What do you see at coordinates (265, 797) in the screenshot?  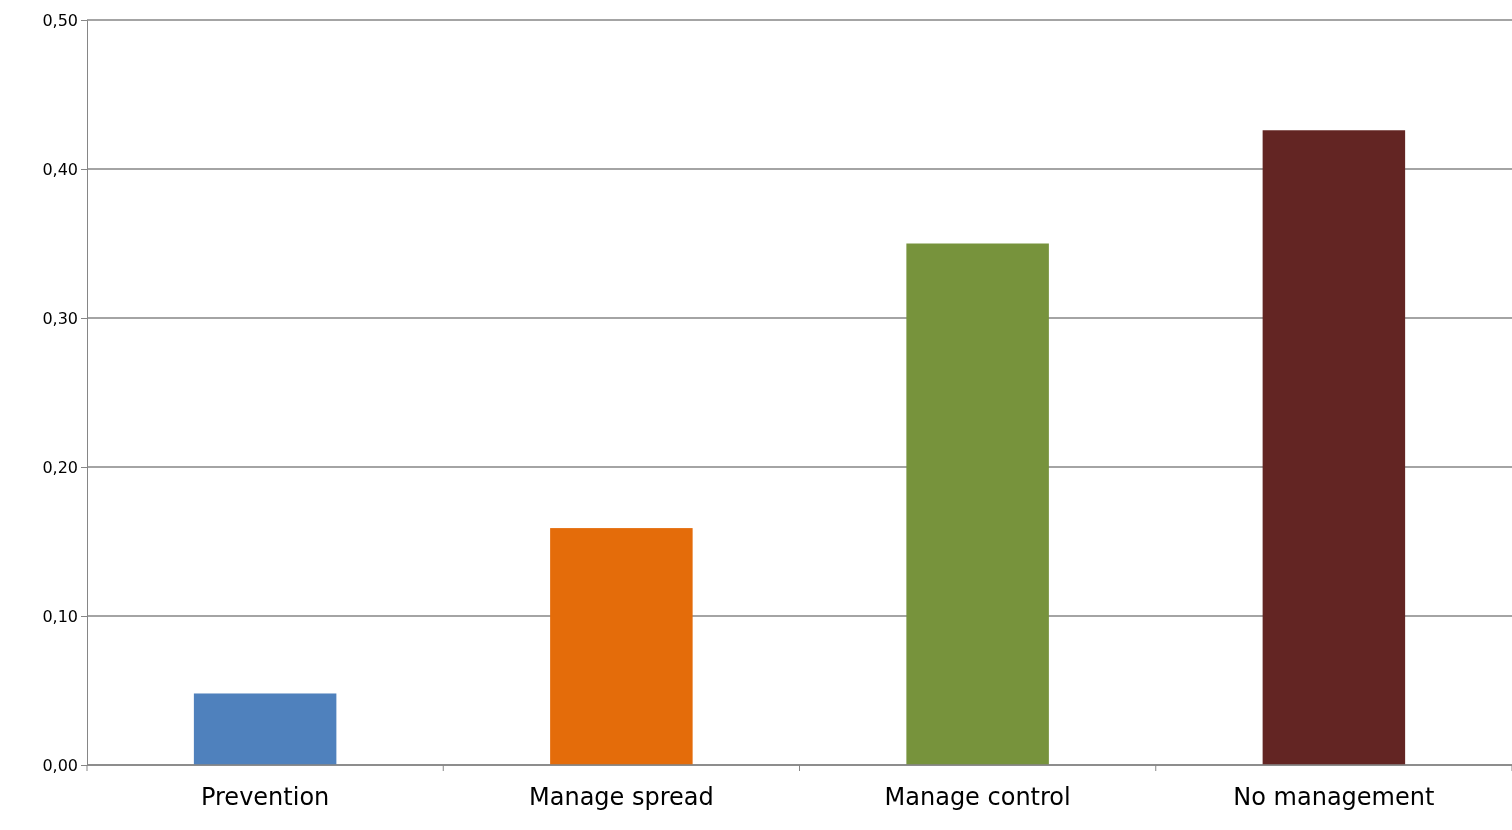 I see `x-tick-label: Prevention` at bounding box center [265, 797].